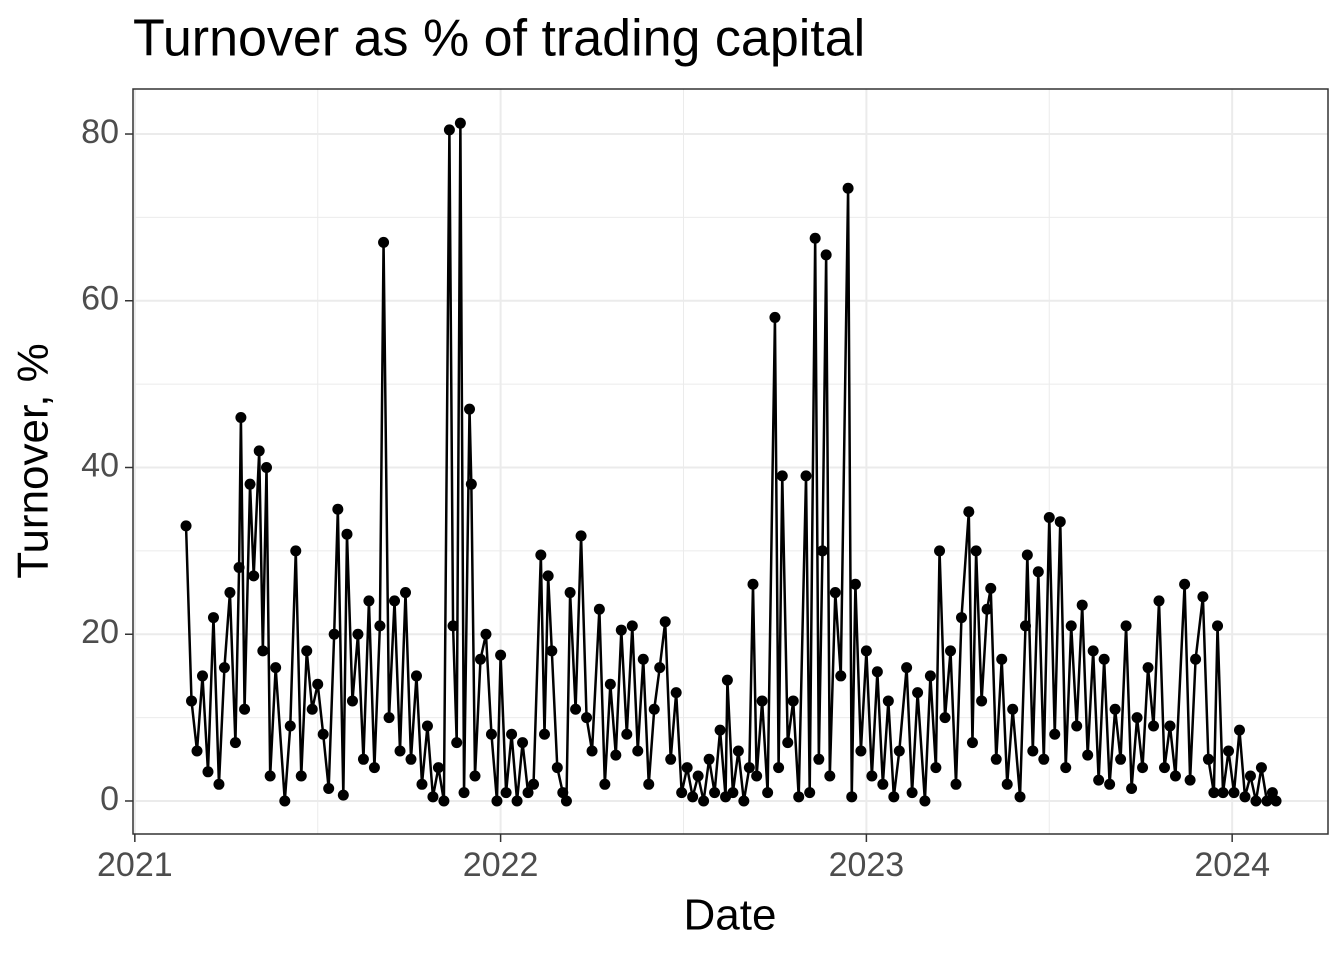 The width and height of the screenshot is (1344, 960). I want to click on x-axis-title: Date, so click(730, 915).